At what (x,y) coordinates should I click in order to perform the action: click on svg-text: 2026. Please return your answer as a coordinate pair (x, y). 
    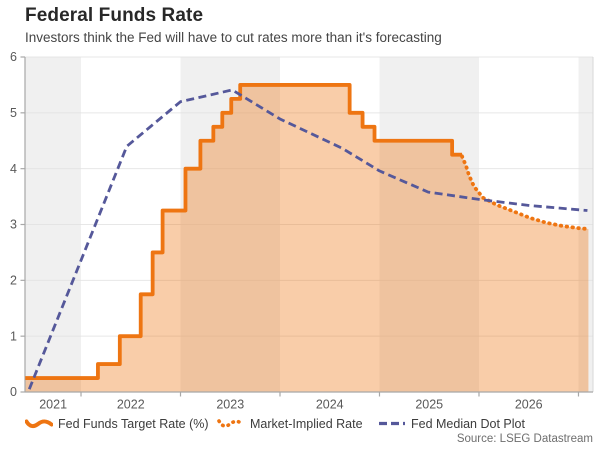
    Looking at the image, I should click on (529, 405).